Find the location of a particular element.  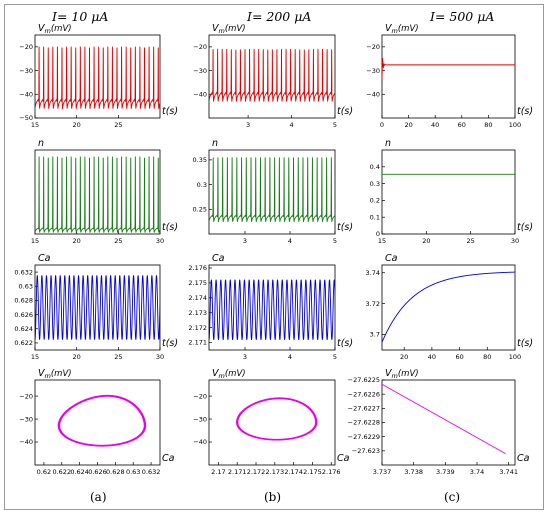

y-tick-label-c2-4: 0.4 is located at coordinates (375, 167).